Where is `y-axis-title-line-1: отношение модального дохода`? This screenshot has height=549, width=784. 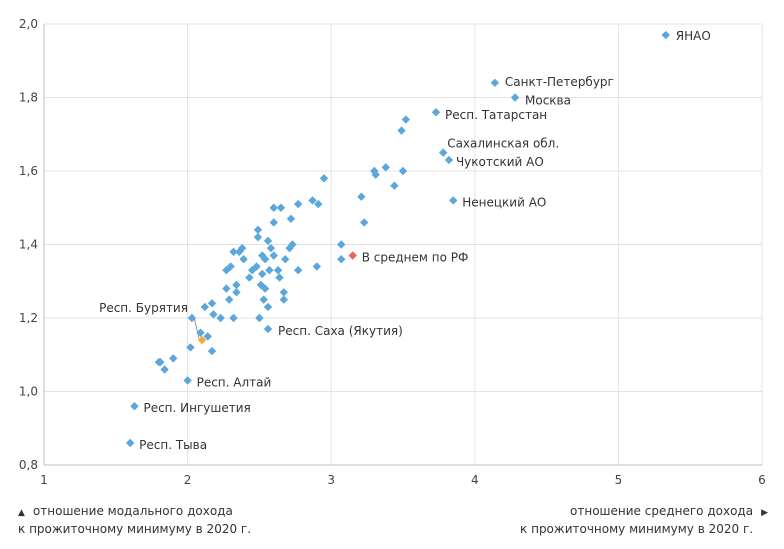
y-axis-title-line-1: отношение модального дохода is located at coordinates (132, 511).